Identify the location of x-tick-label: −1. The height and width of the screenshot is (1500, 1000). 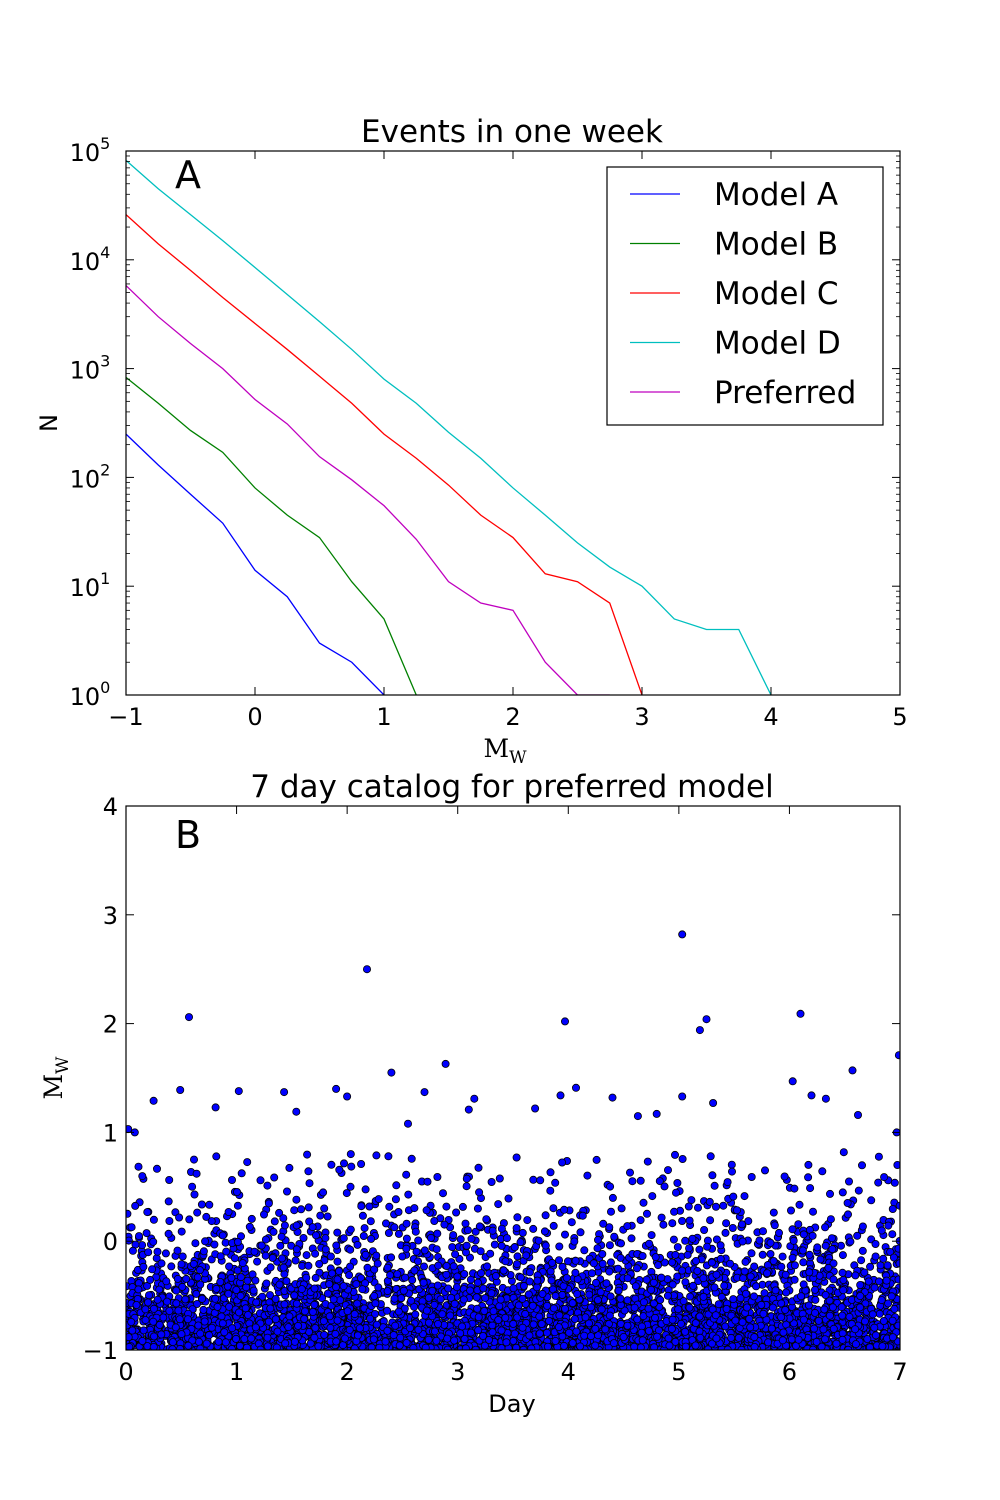
(125, 717).